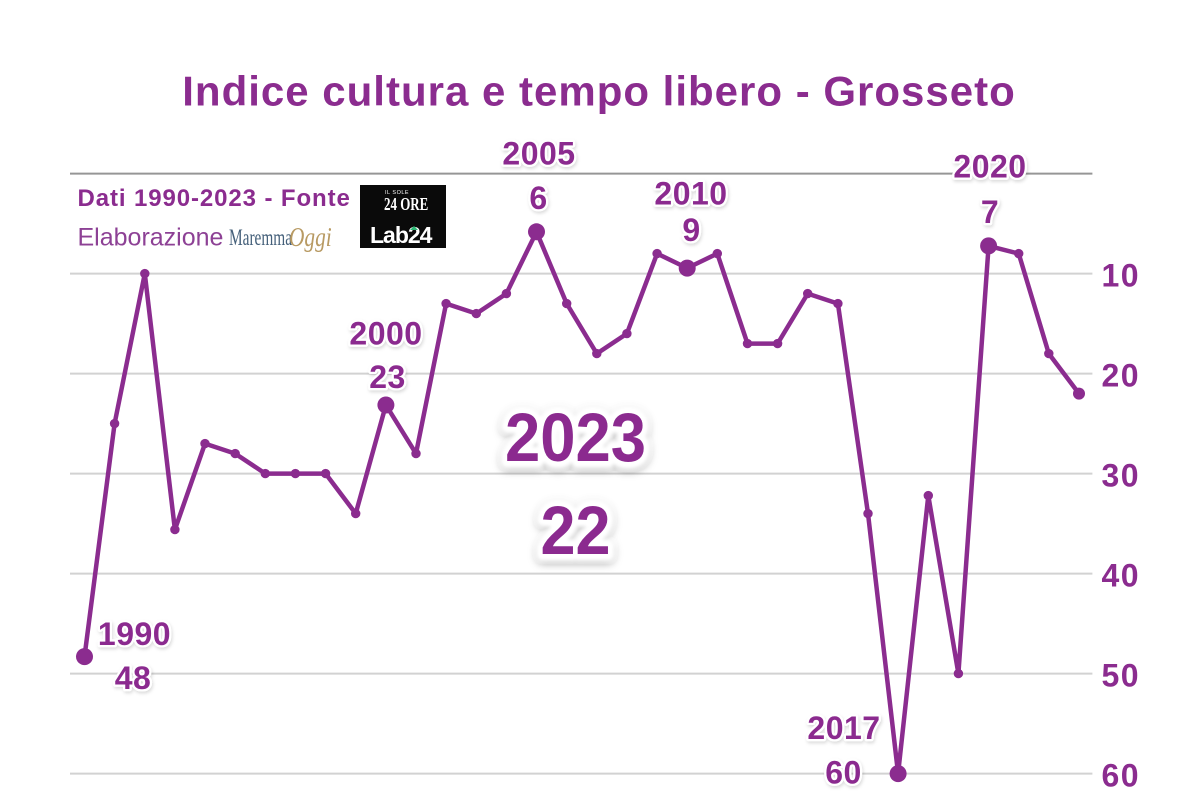 The height and width of the screenshot is (800, 1200). I want to click on svg-text: 40, so click(1121, 576).